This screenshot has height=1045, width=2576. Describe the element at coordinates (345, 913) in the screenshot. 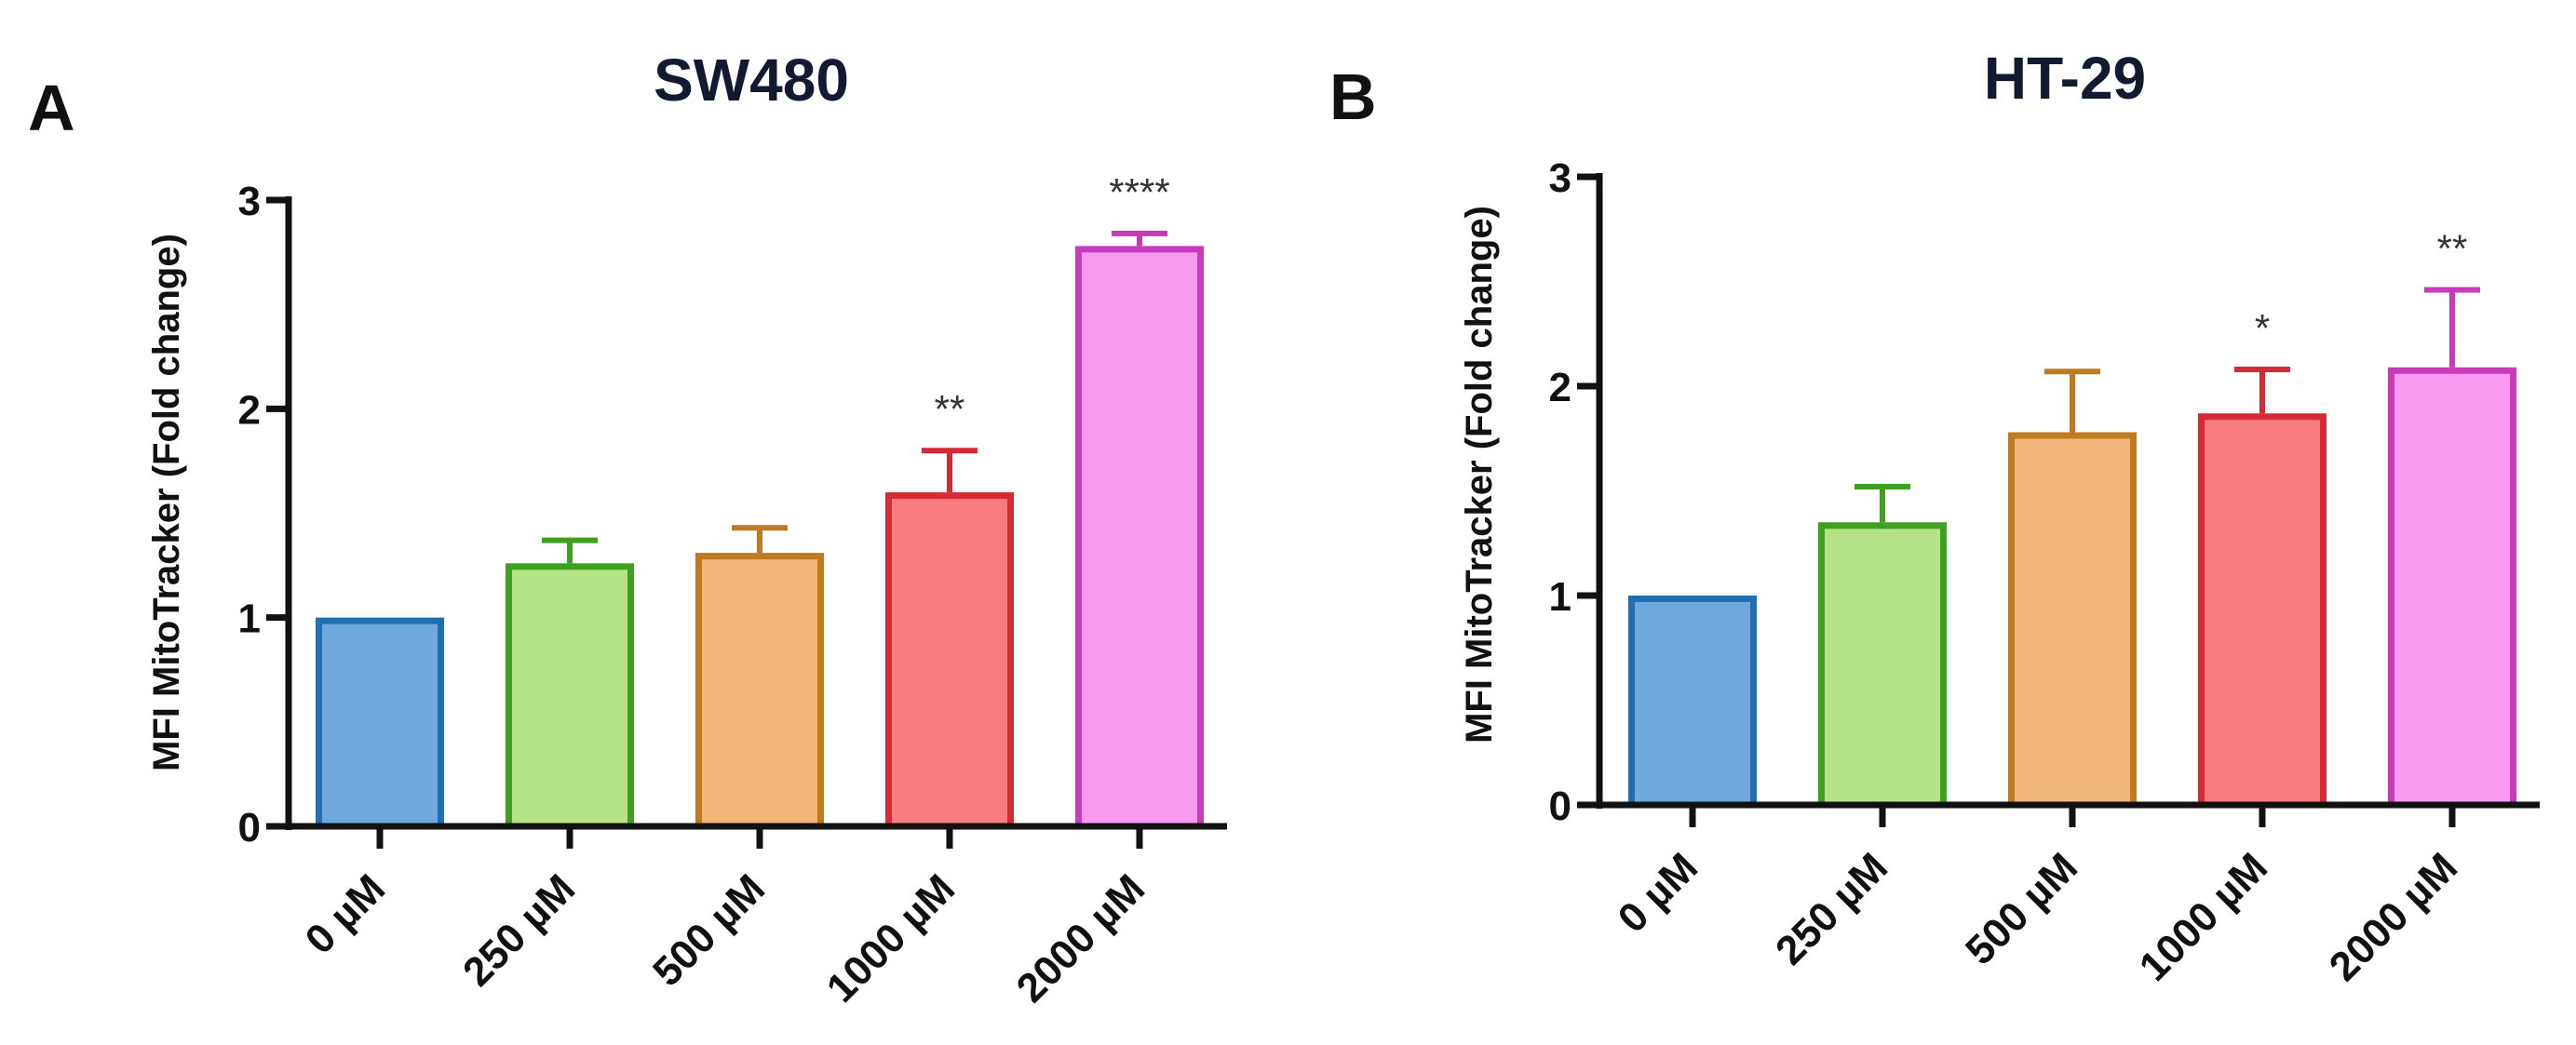

I see `category-label-a-0: 0 µM` at that location.